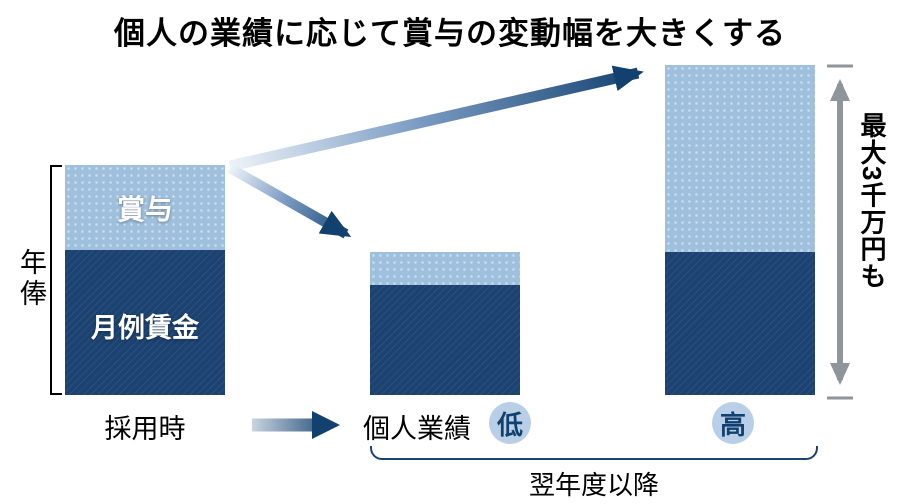 Image resolution: width=900 pixels, height=504 pixels. Describe the element at coordinates (872, 201) in the screenshot. I see `max-amount-label: 最大3千万円も` at that location.